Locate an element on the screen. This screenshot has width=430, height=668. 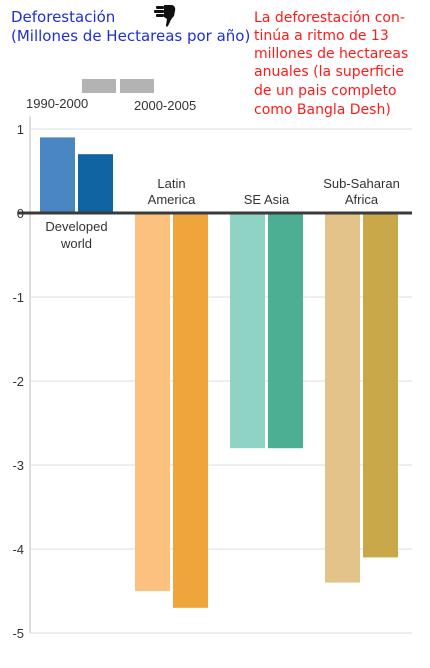
title-line-1: Deforestación is located at coordinates (63, 17).